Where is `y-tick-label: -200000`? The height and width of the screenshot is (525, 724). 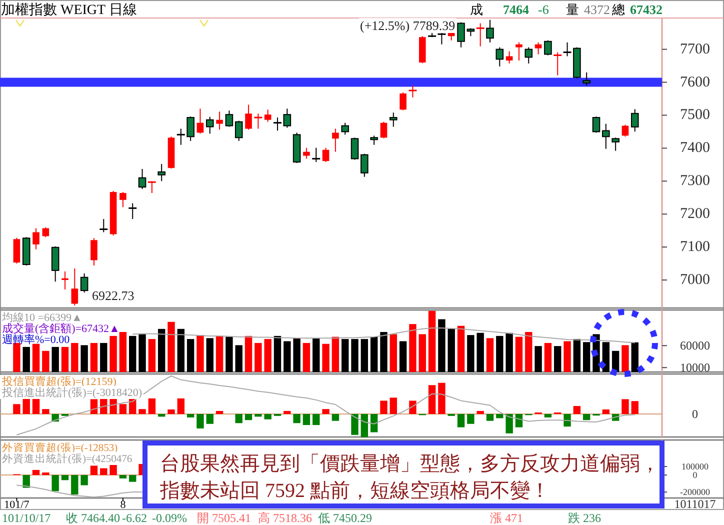 y-tick-label: -200000 is located at coordinates (695, 492).